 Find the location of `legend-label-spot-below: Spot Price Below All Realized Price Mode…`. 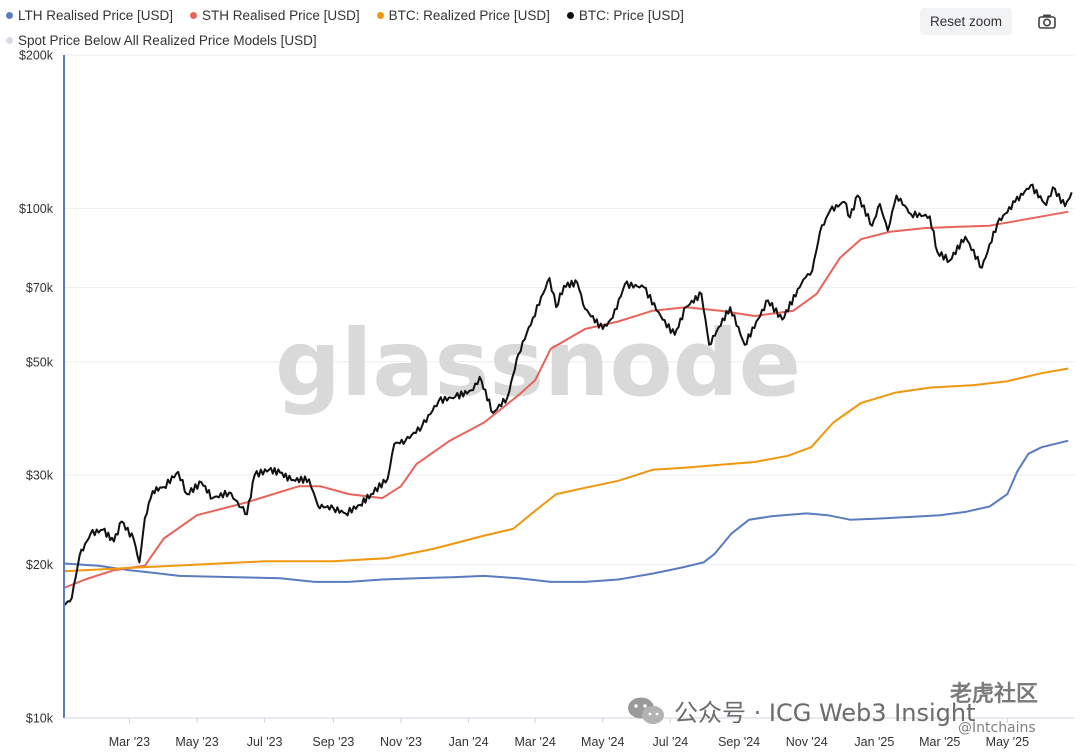

legend-label-spot-below: Spot Price Below All Realized Price Mode… is located at coordinates (167, 40).